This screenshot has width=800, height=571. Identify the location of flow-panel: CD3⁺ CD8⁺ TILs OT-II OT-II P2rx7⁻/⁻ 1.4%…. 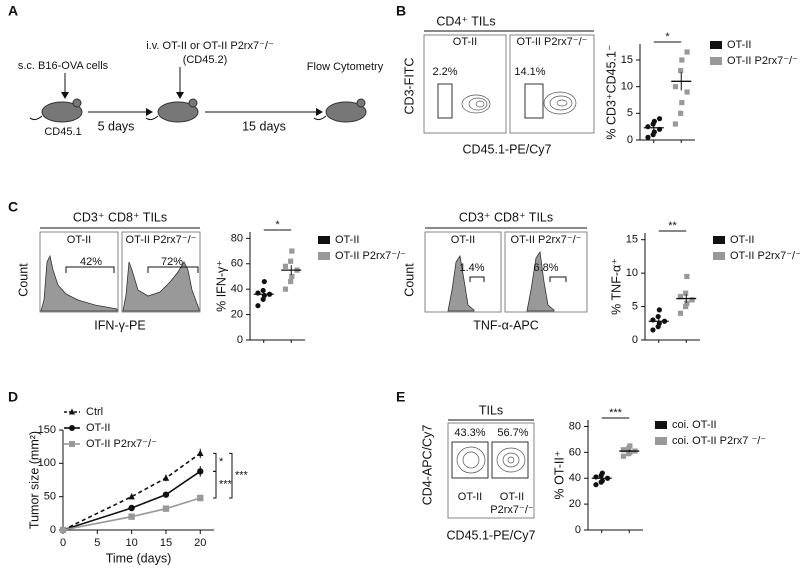
(495, 271).